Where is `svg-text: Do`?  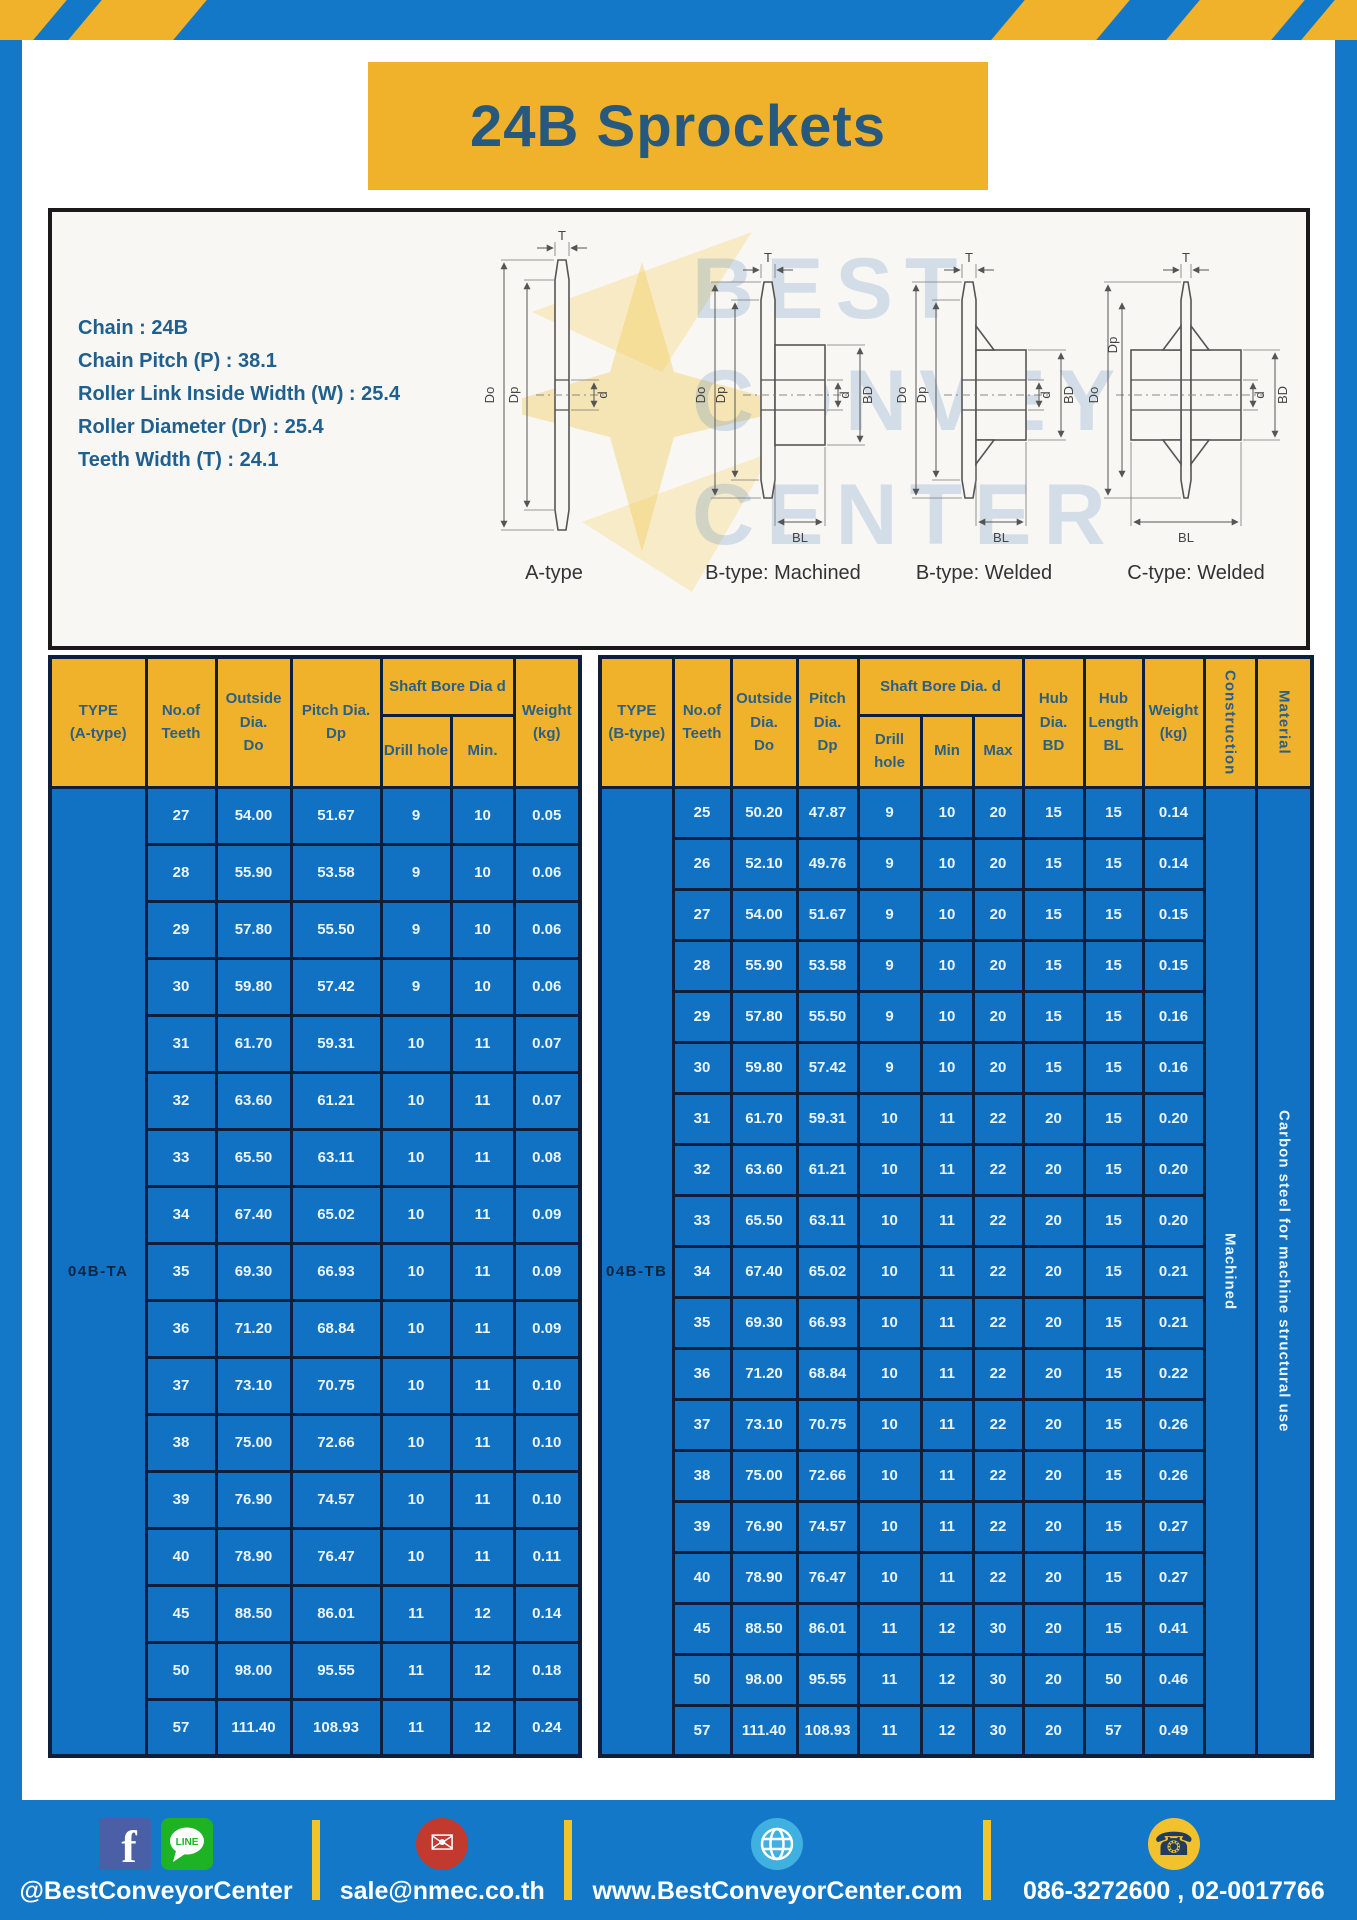 svg-text: Do is located at coordinates (489, 395).